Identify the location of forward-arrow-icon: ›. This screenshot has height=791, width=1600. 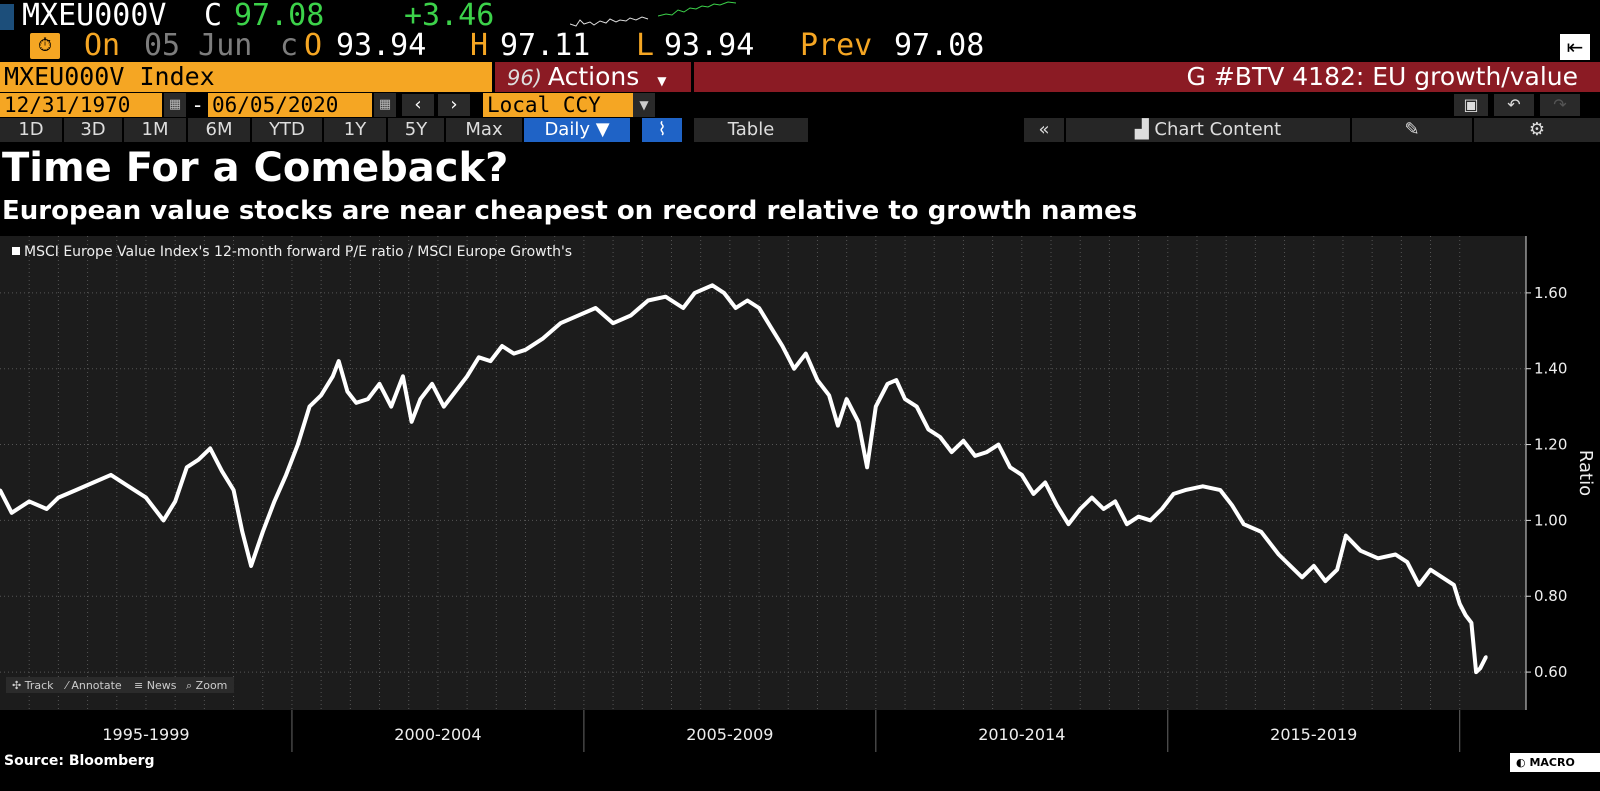
(454, 105).